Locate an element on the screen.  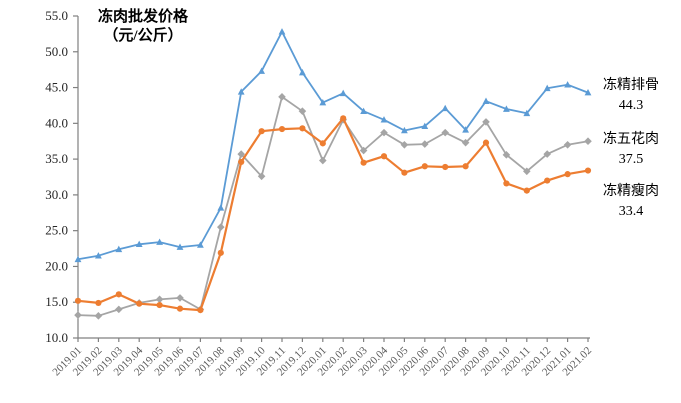
y-tick-label: 15.0 is located at coordinates (56, 301).